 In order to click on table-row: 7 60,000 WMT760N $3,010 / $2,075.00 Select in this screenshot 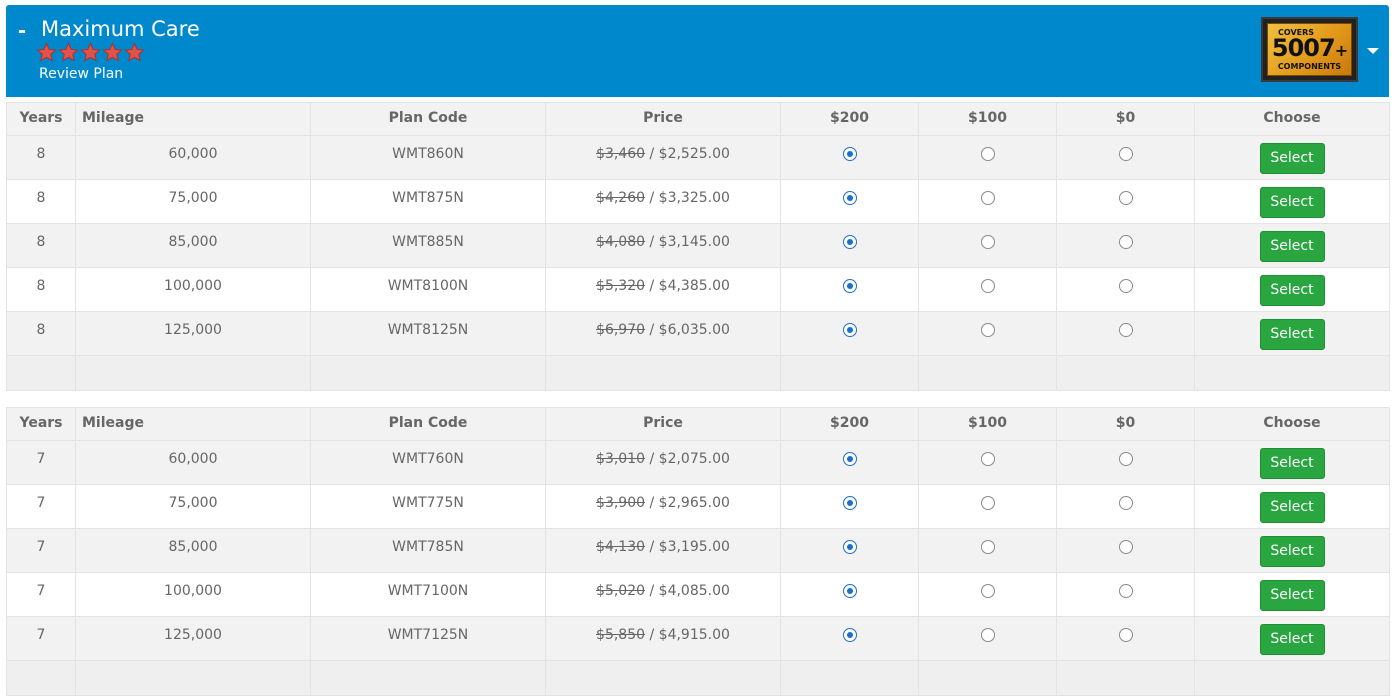, I will do `click(698, 462)`.